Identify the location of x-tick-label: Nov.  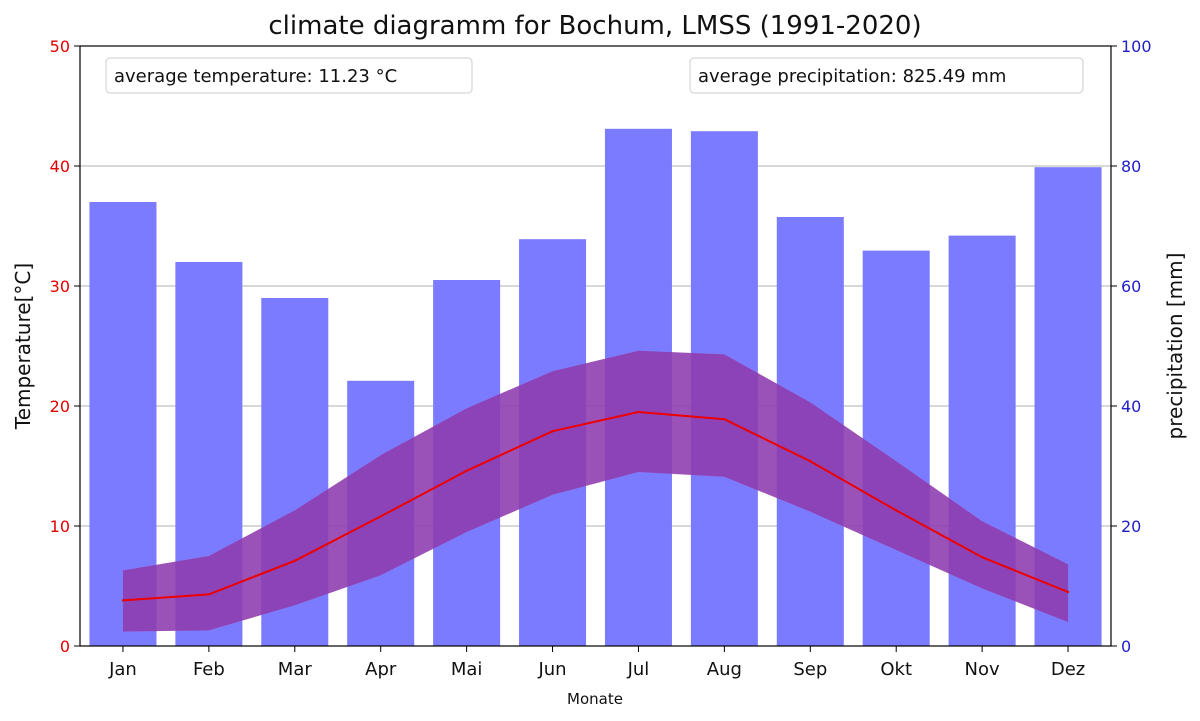
(982, 669).